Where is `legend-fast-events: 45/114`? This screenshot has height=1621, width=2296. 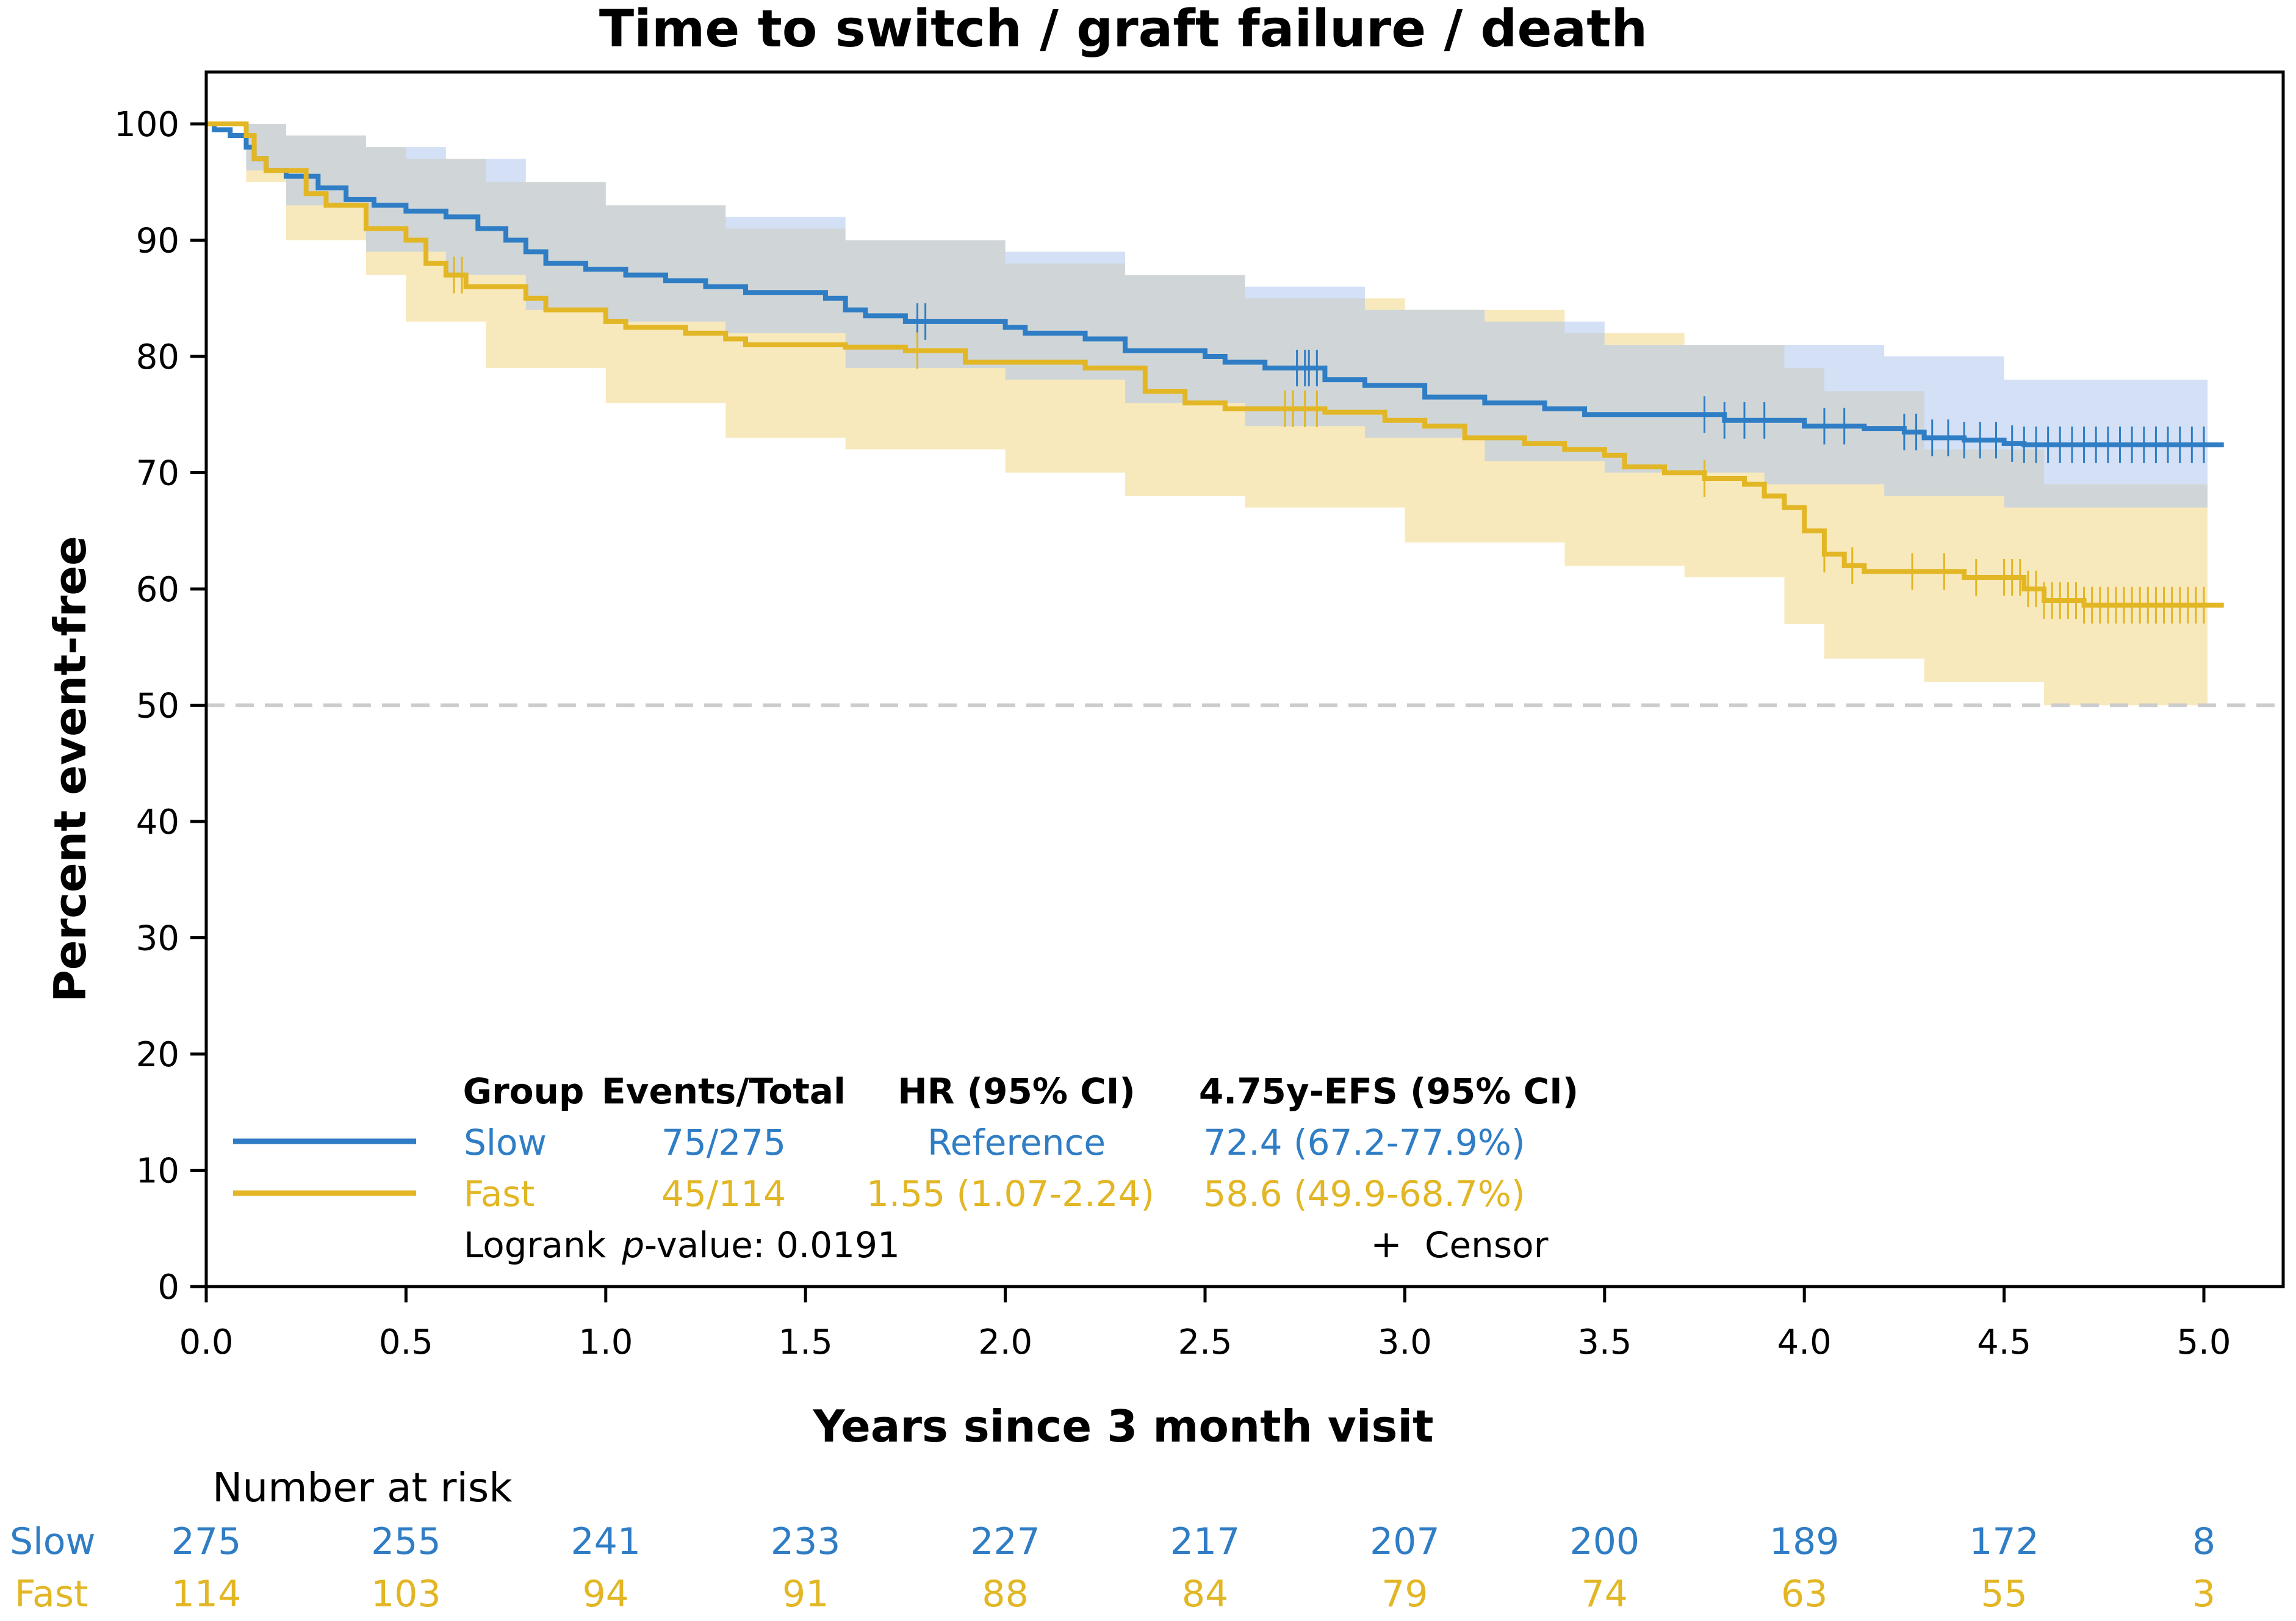 legend-fast-events: 45/114 is located at coordinates (724, 1194).